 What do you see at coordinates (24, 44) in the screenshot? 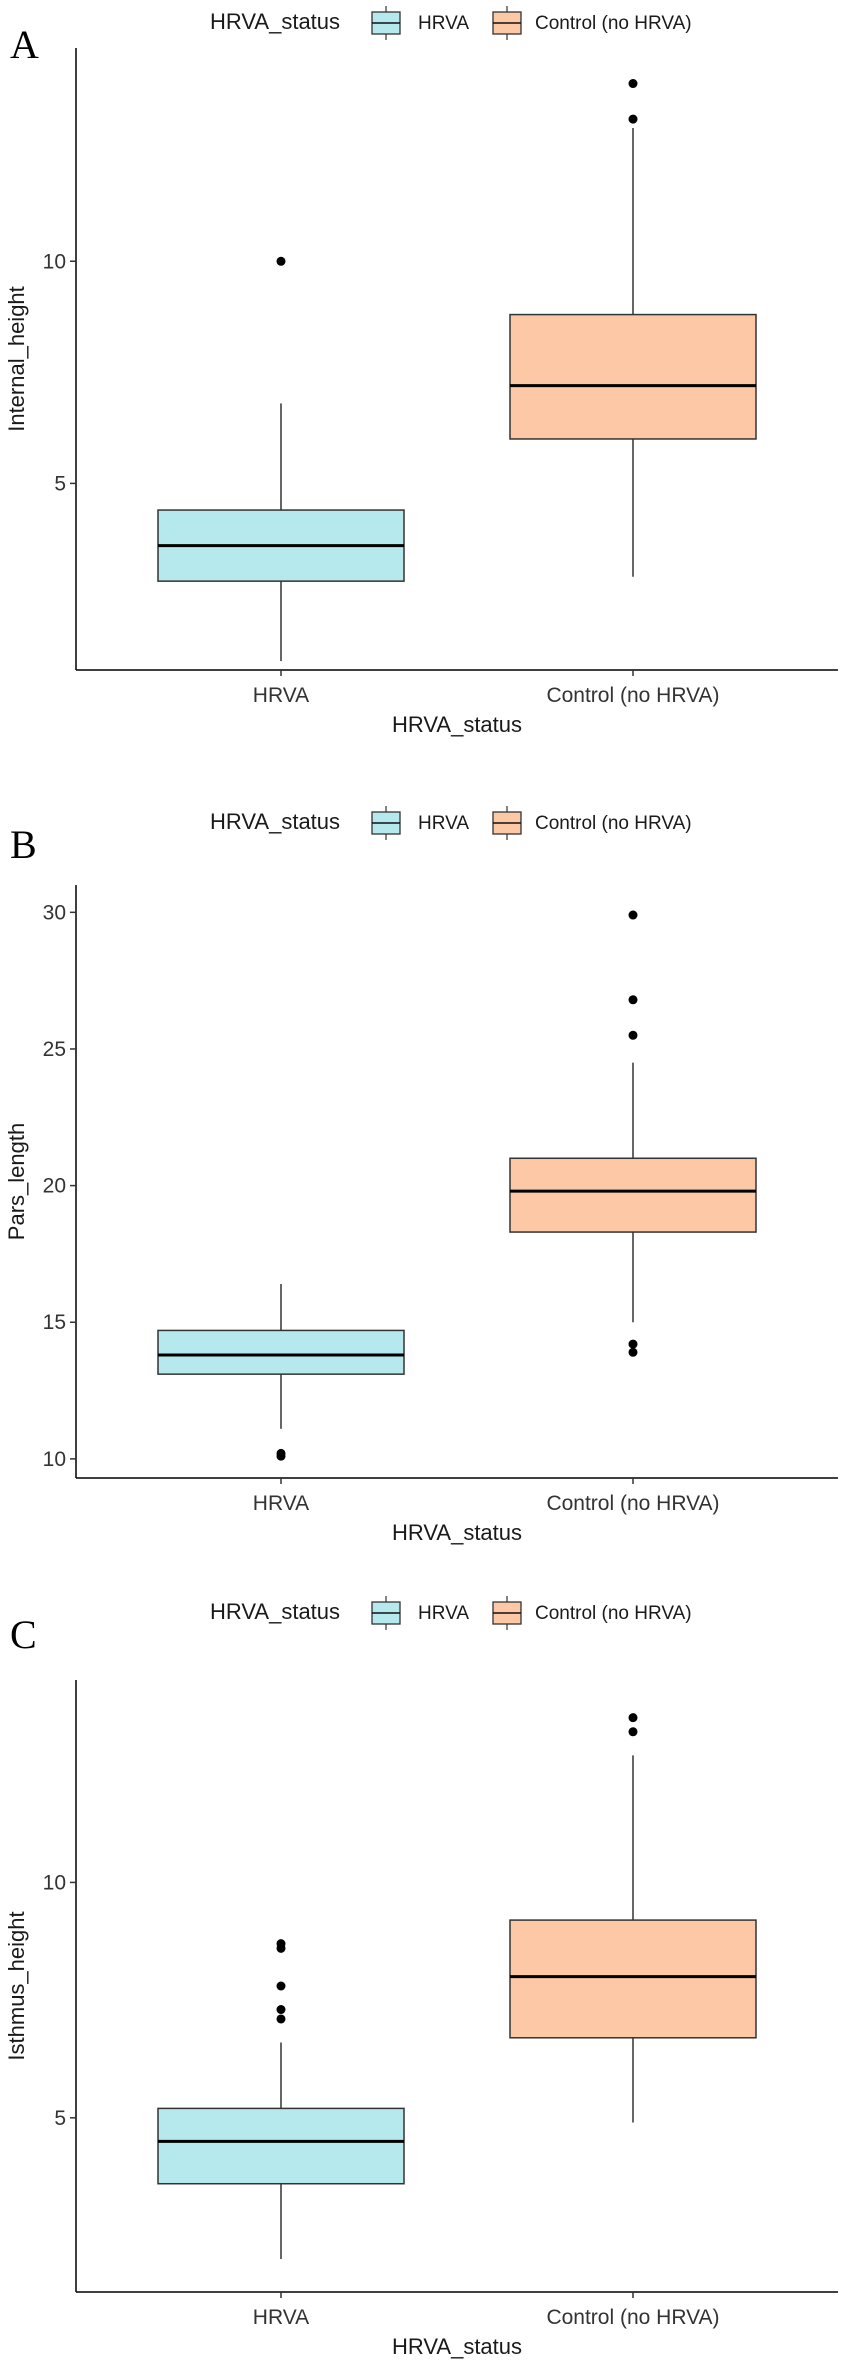
I see `panel-label: A` at bounding box center [24, 44].